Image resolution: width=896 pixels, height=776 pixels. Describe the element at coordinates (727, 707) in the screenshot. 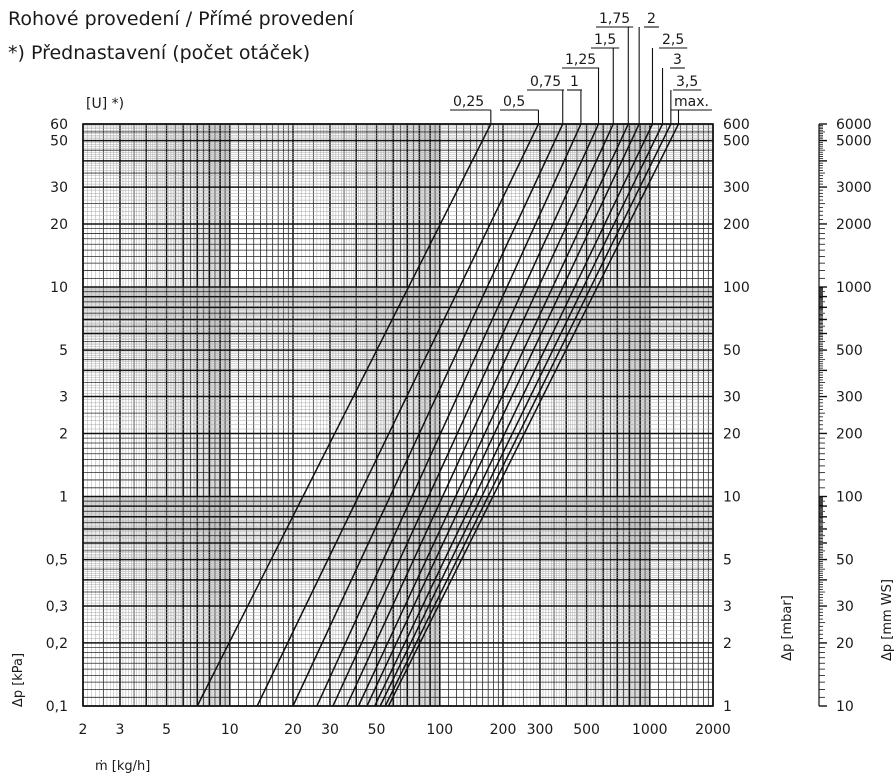

I see `y-tick-label-mbar: 1` at that location.